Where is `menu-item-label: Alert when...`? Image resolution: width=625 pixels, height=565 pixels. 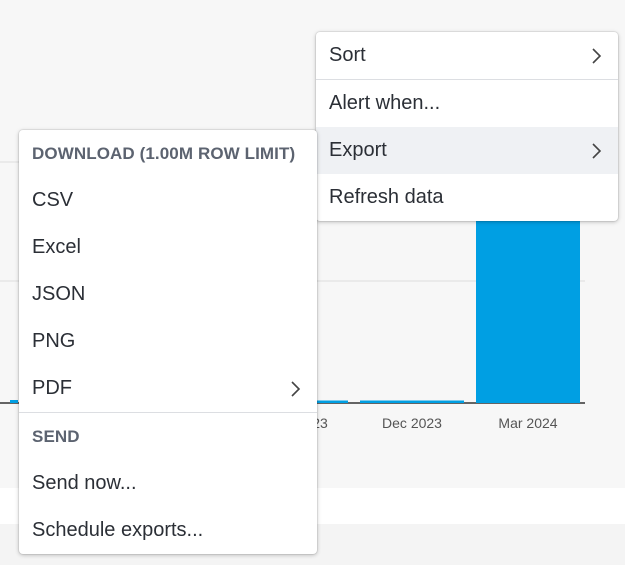 menu-item-label: Alert when... is located at coordinates (385, 103).